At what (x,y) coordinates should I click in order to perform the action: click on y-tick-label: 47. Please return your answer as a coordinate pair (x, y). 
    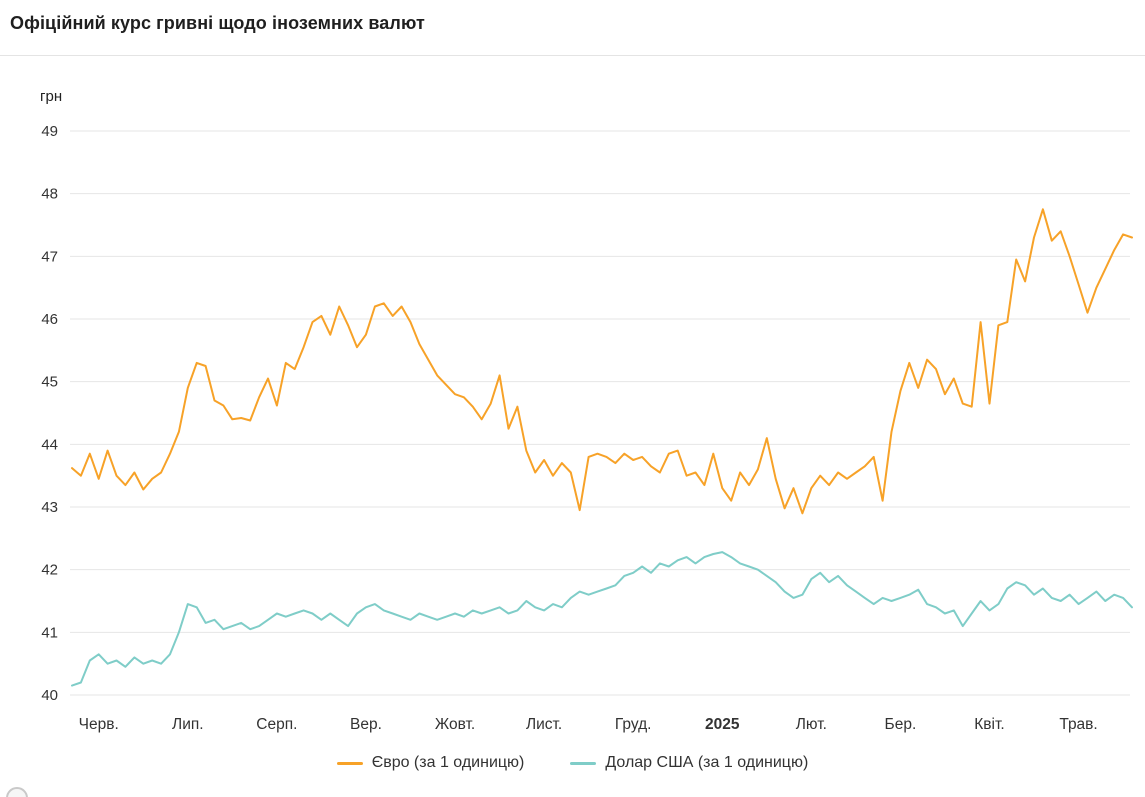
    Looking at the image, I should click on (49, 256).